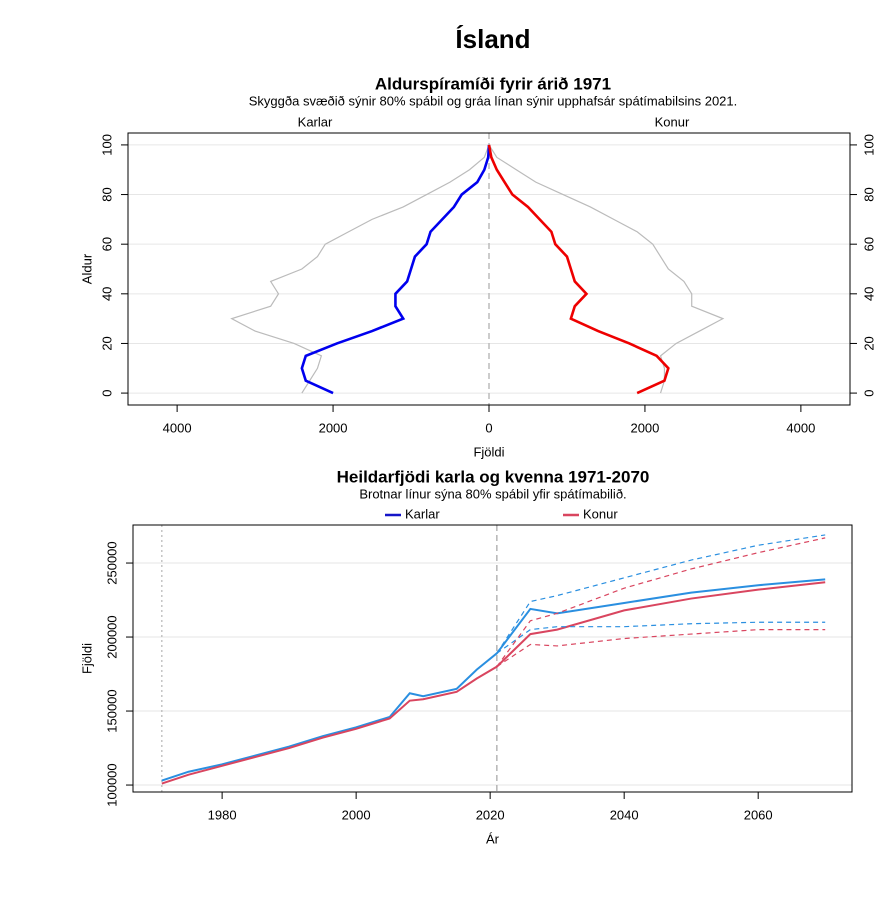 Image resolution: width=895 pixels, height=900 pixels. I want to click on legend-label: Karlar, so click(422, 513).